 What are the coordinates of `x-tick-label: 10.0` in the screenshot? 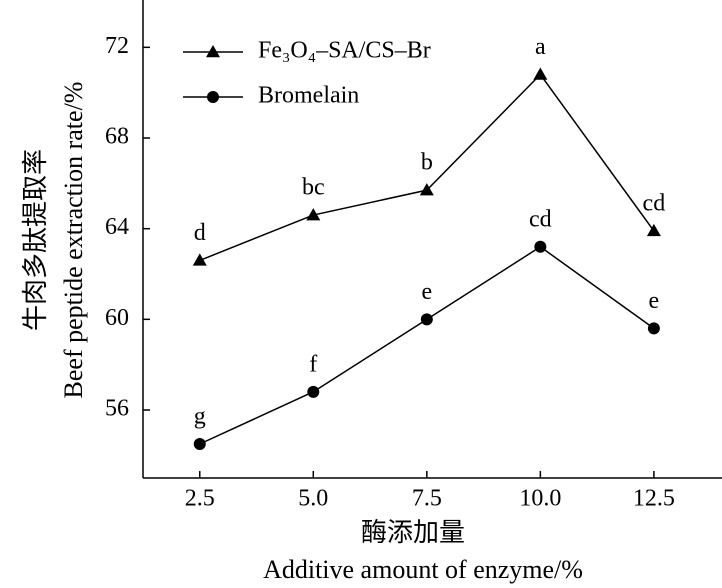 It's located at (540, 499).